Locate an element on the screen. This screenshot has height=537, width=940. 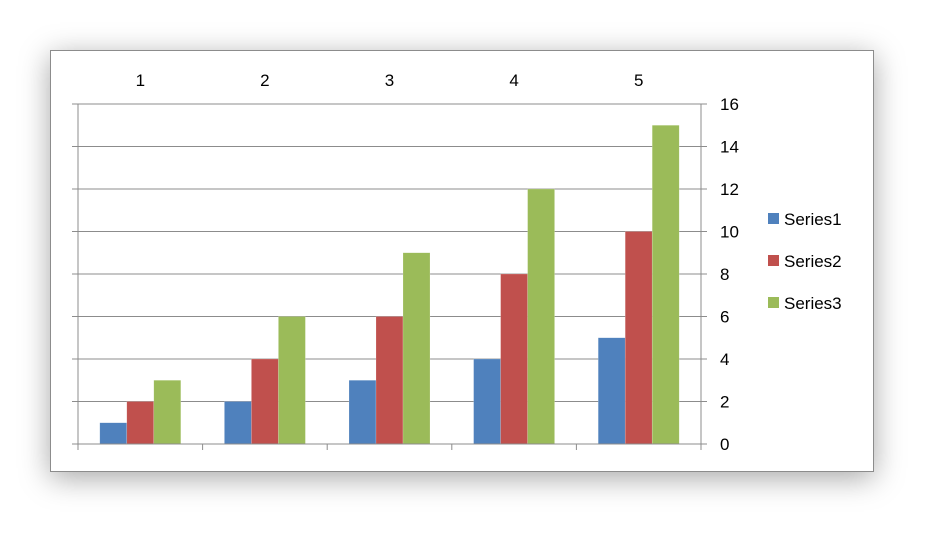
category-label: 3 is located at coordinates (389, 80).